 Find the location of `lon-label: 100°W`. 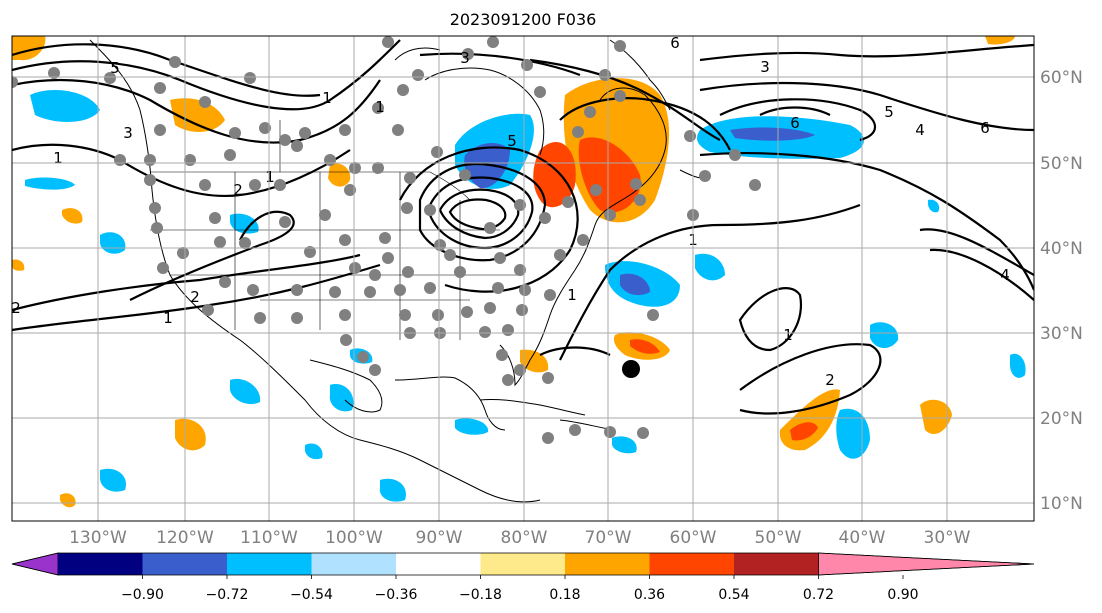

lon-label: 100°W is located at coordinates (354, 538).